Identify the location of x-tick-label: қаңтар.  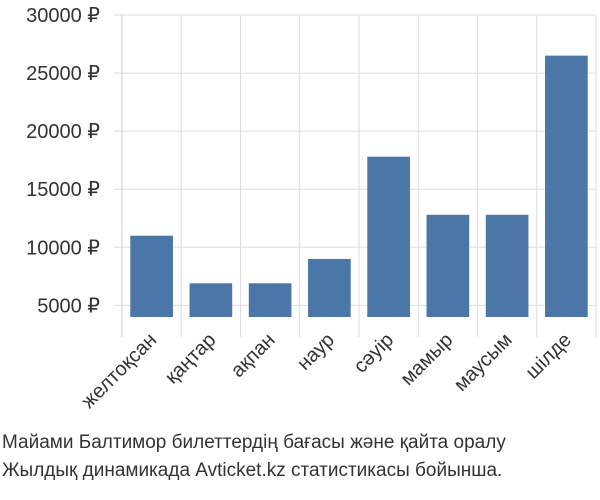
(190, 358).